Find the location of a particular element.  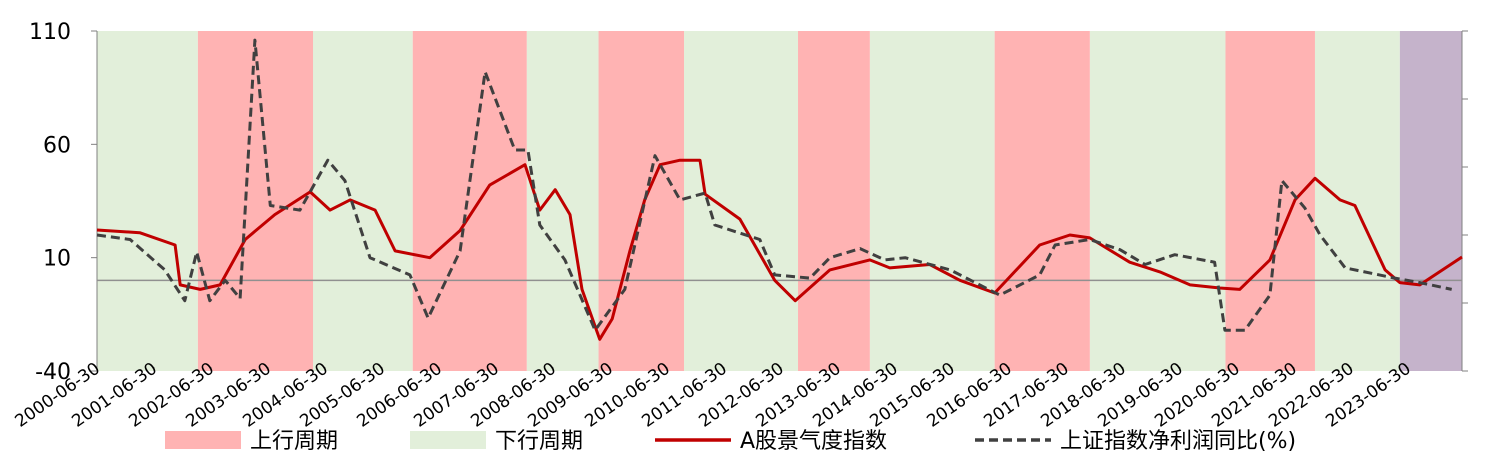

legend-label: 上证指数净利润同比(%) is located at coordinates (1178, 441).